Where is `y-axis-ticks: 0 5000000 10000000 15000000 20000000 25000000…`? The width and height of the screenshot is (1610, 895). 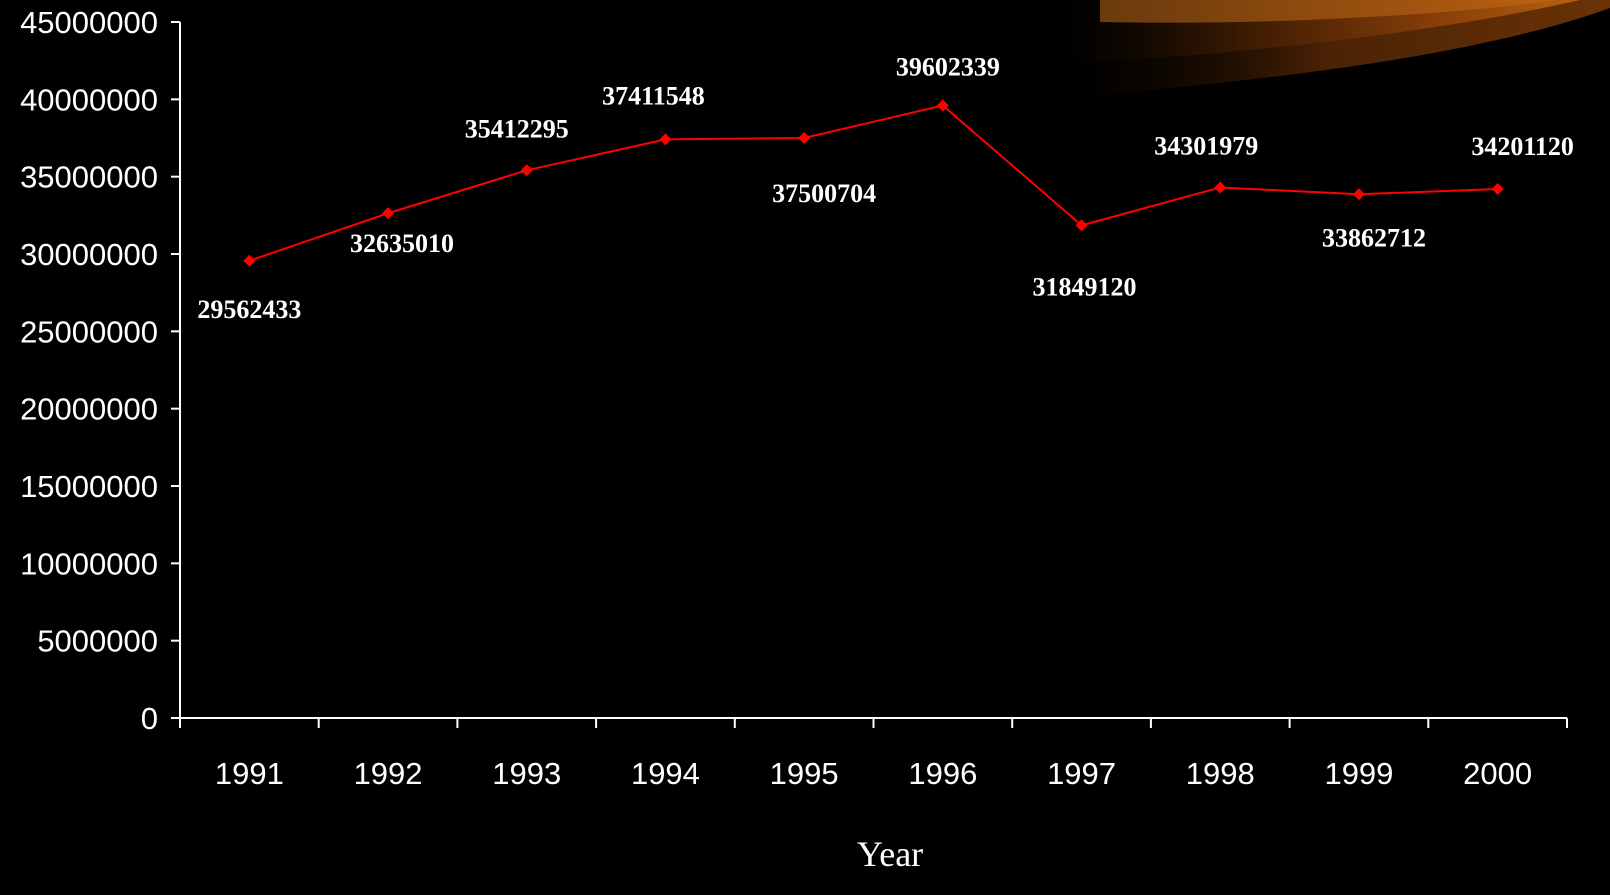 y-axis-ticks: 0 5000000 10000000 15000000 20000000 25000000… is located at coordinates (100, 370).